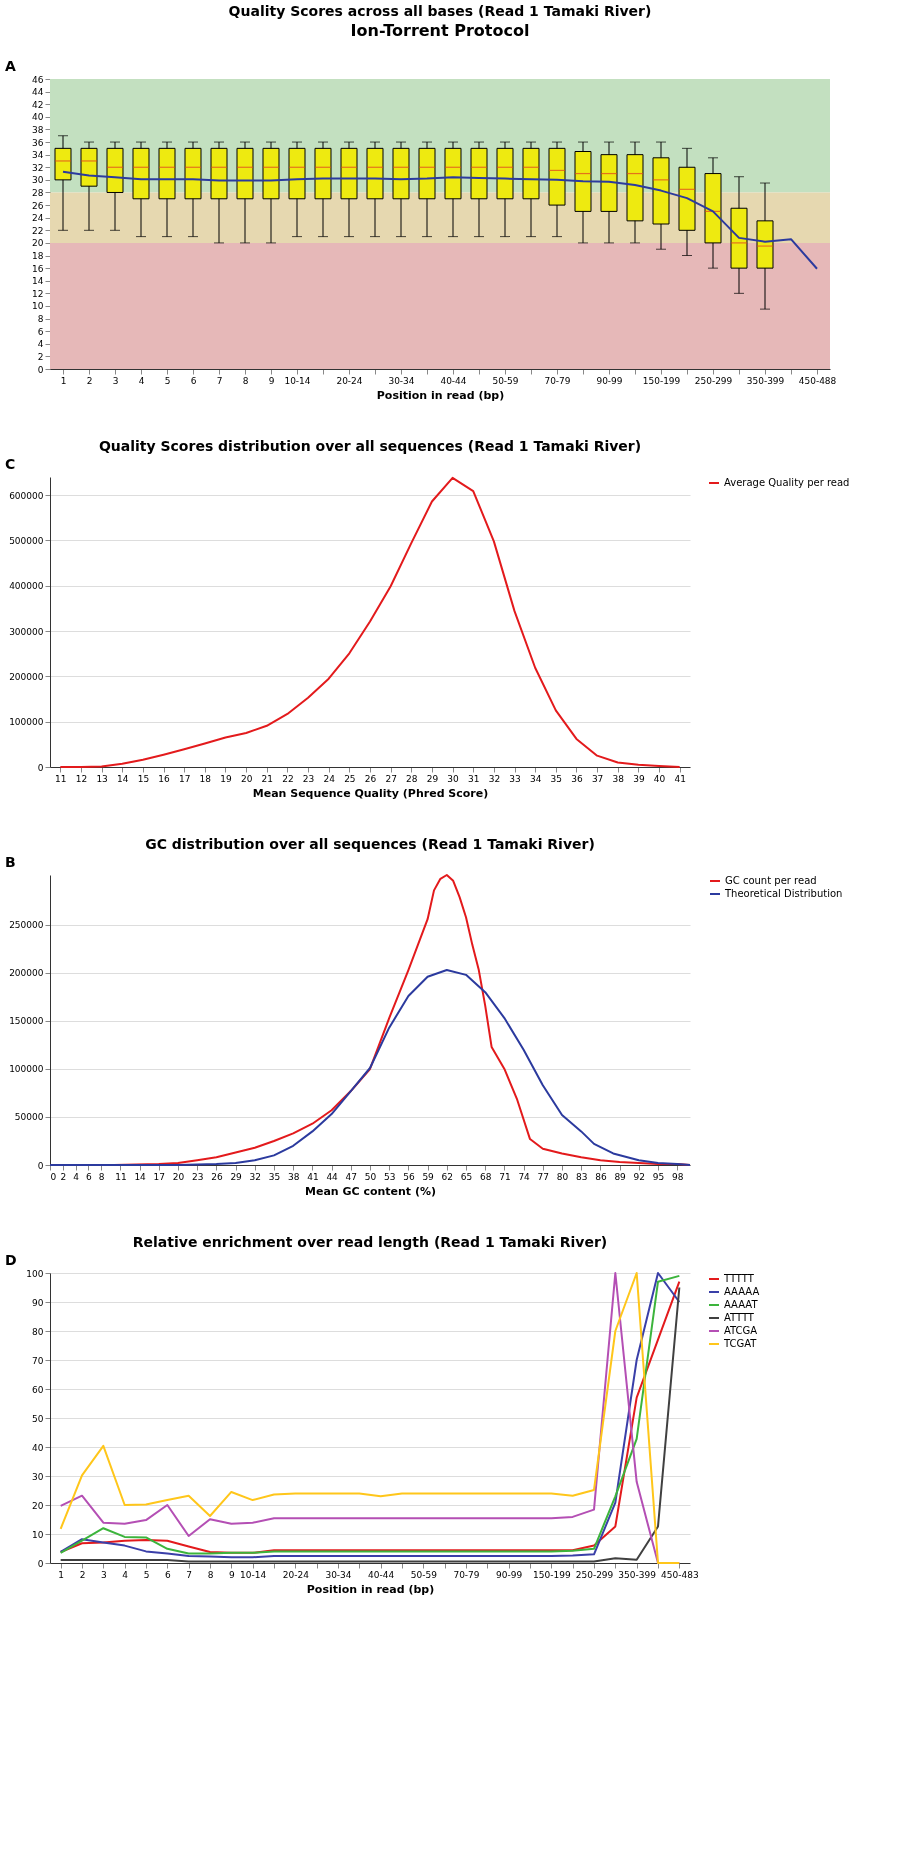  What do you see at coordinates (103, 1574) in the screenshot?
I see `x-tick-label: 3` at bounding box center [103, 1574].